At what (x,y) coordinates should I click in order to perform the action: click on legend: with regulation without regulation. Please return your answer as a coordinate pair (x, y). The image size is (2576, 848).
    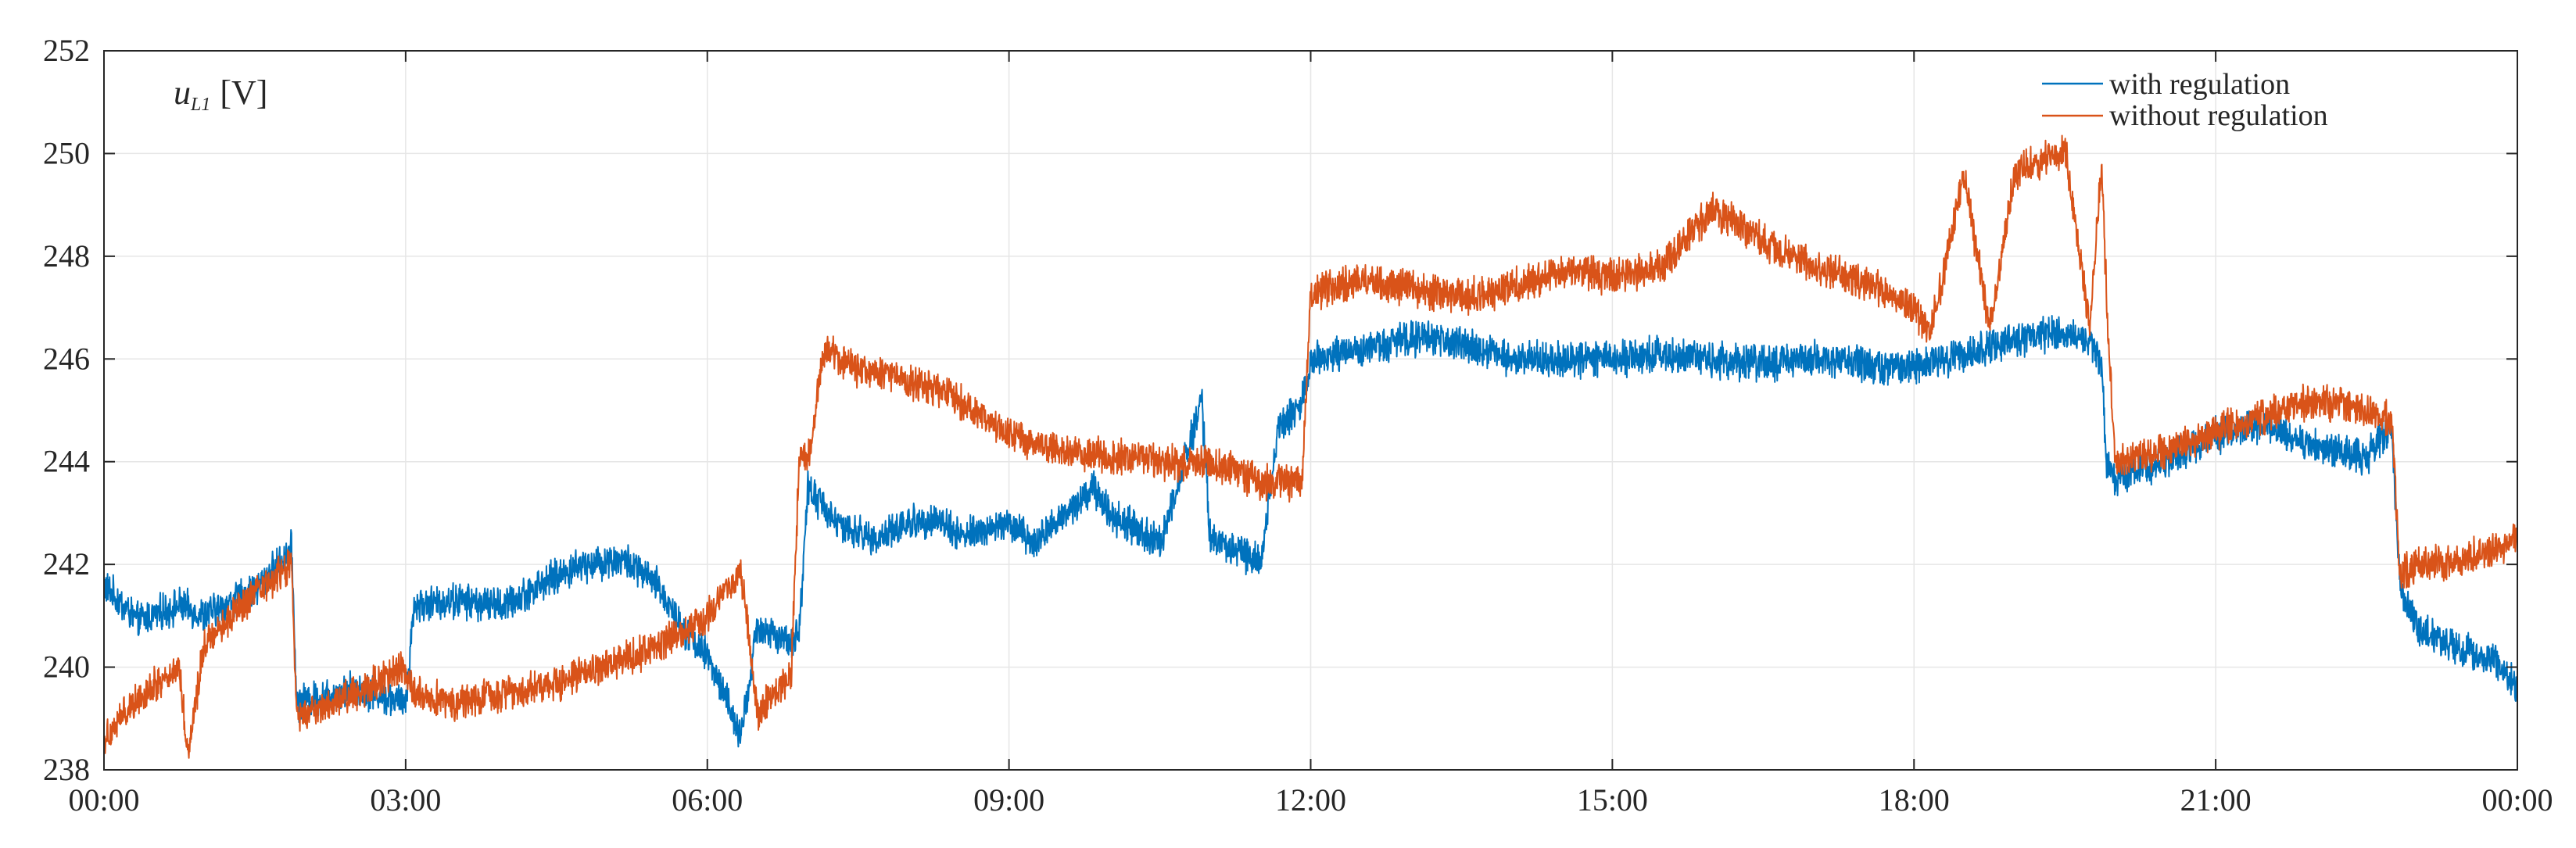
    Looking at the image, I should click on (2185, 100).